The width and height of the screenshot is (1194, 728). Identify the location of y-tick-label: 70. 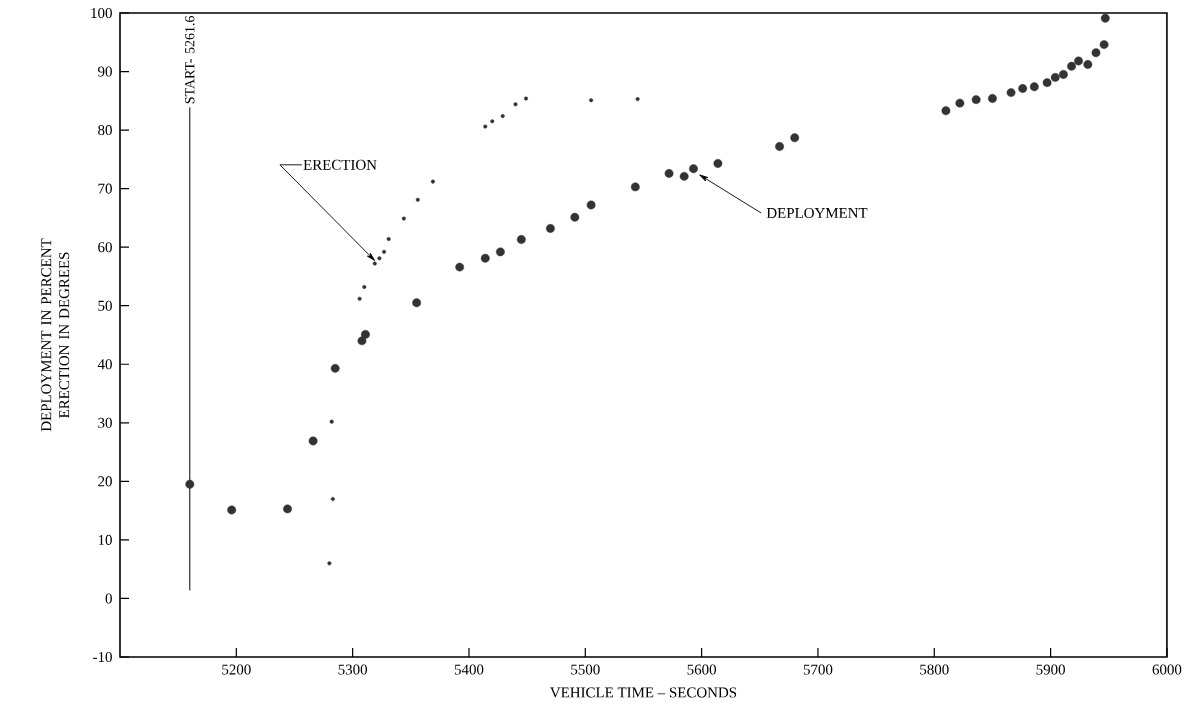
(105, 188).